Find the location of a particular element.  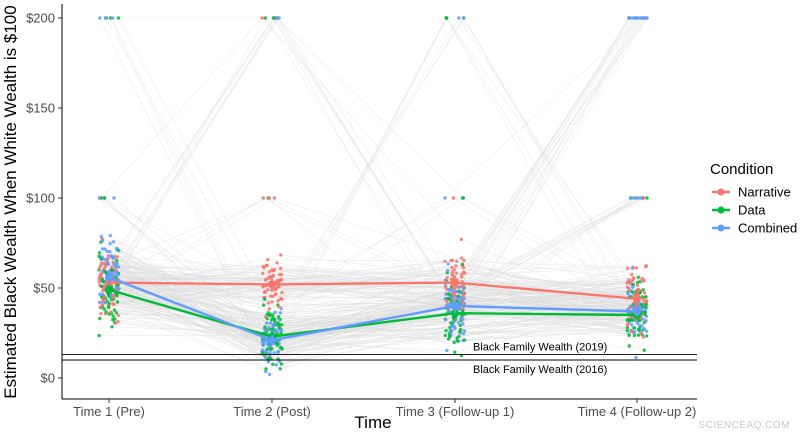

legend-title: Condition is located at coordinates (741, 169).